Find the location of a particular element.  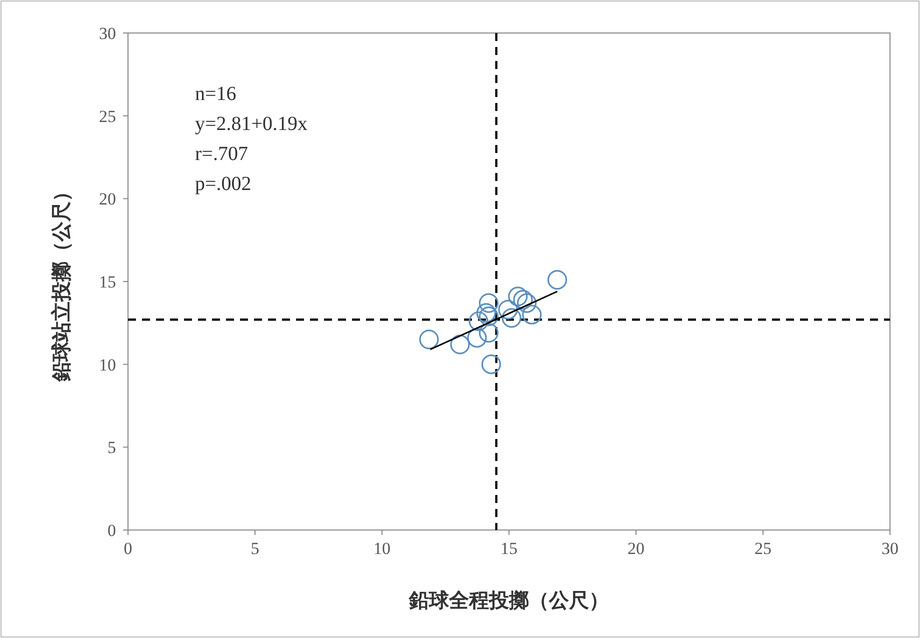

y-tick-label: 10 is located at coordinates (107, 364).